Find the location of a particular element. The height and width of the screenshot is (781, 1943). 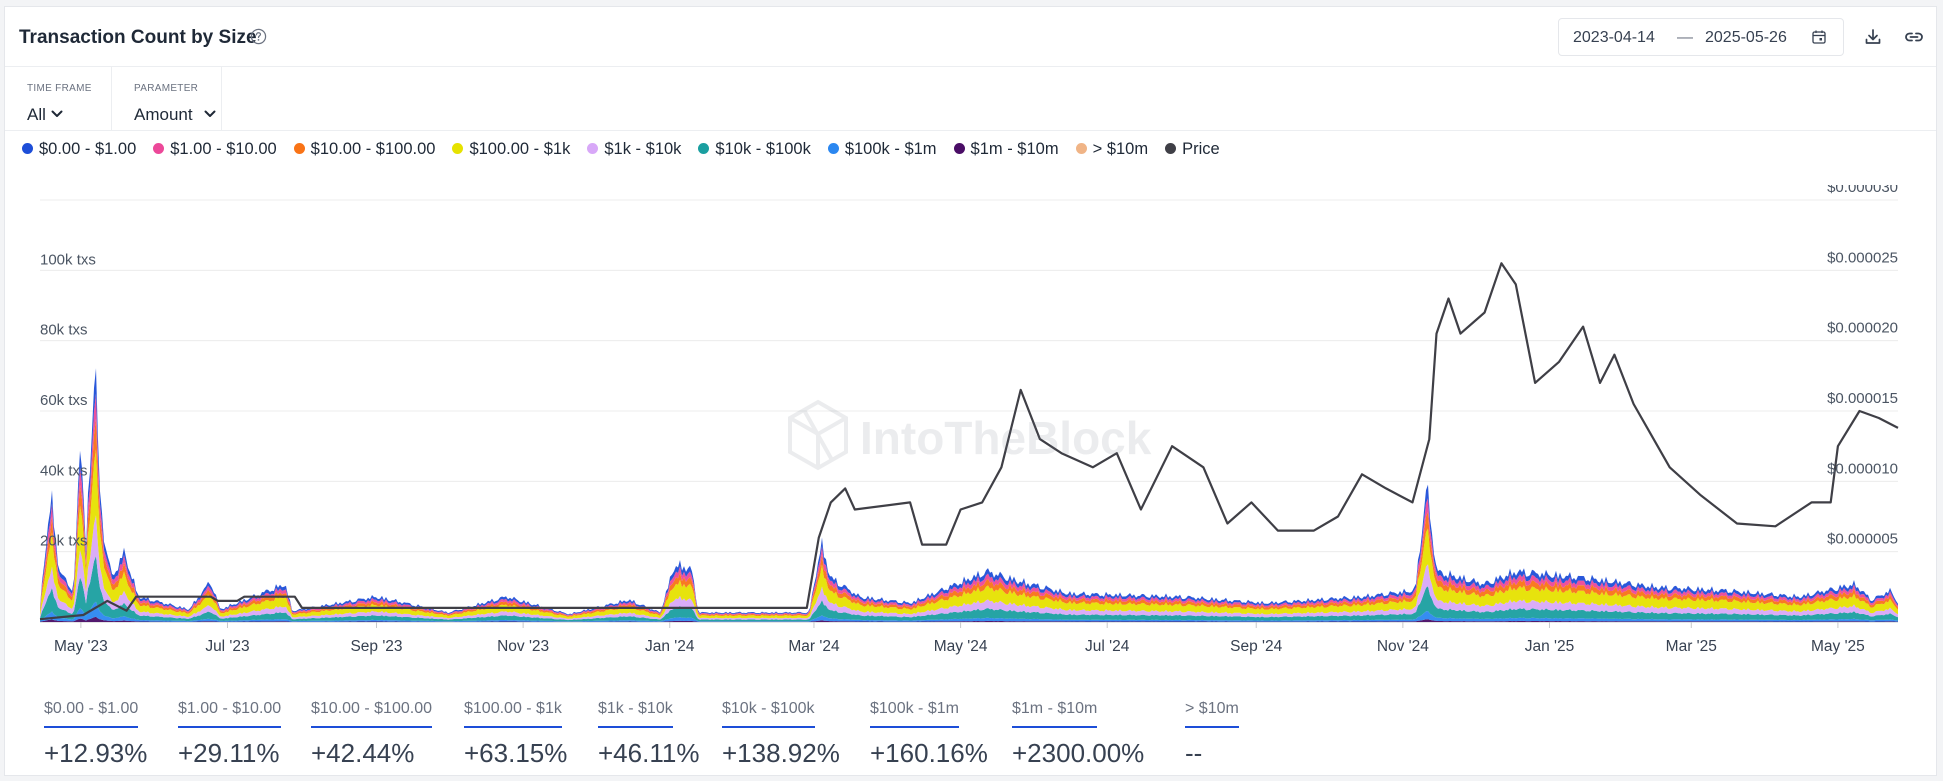

calendar-icon is located at coordinates (1819, 37).